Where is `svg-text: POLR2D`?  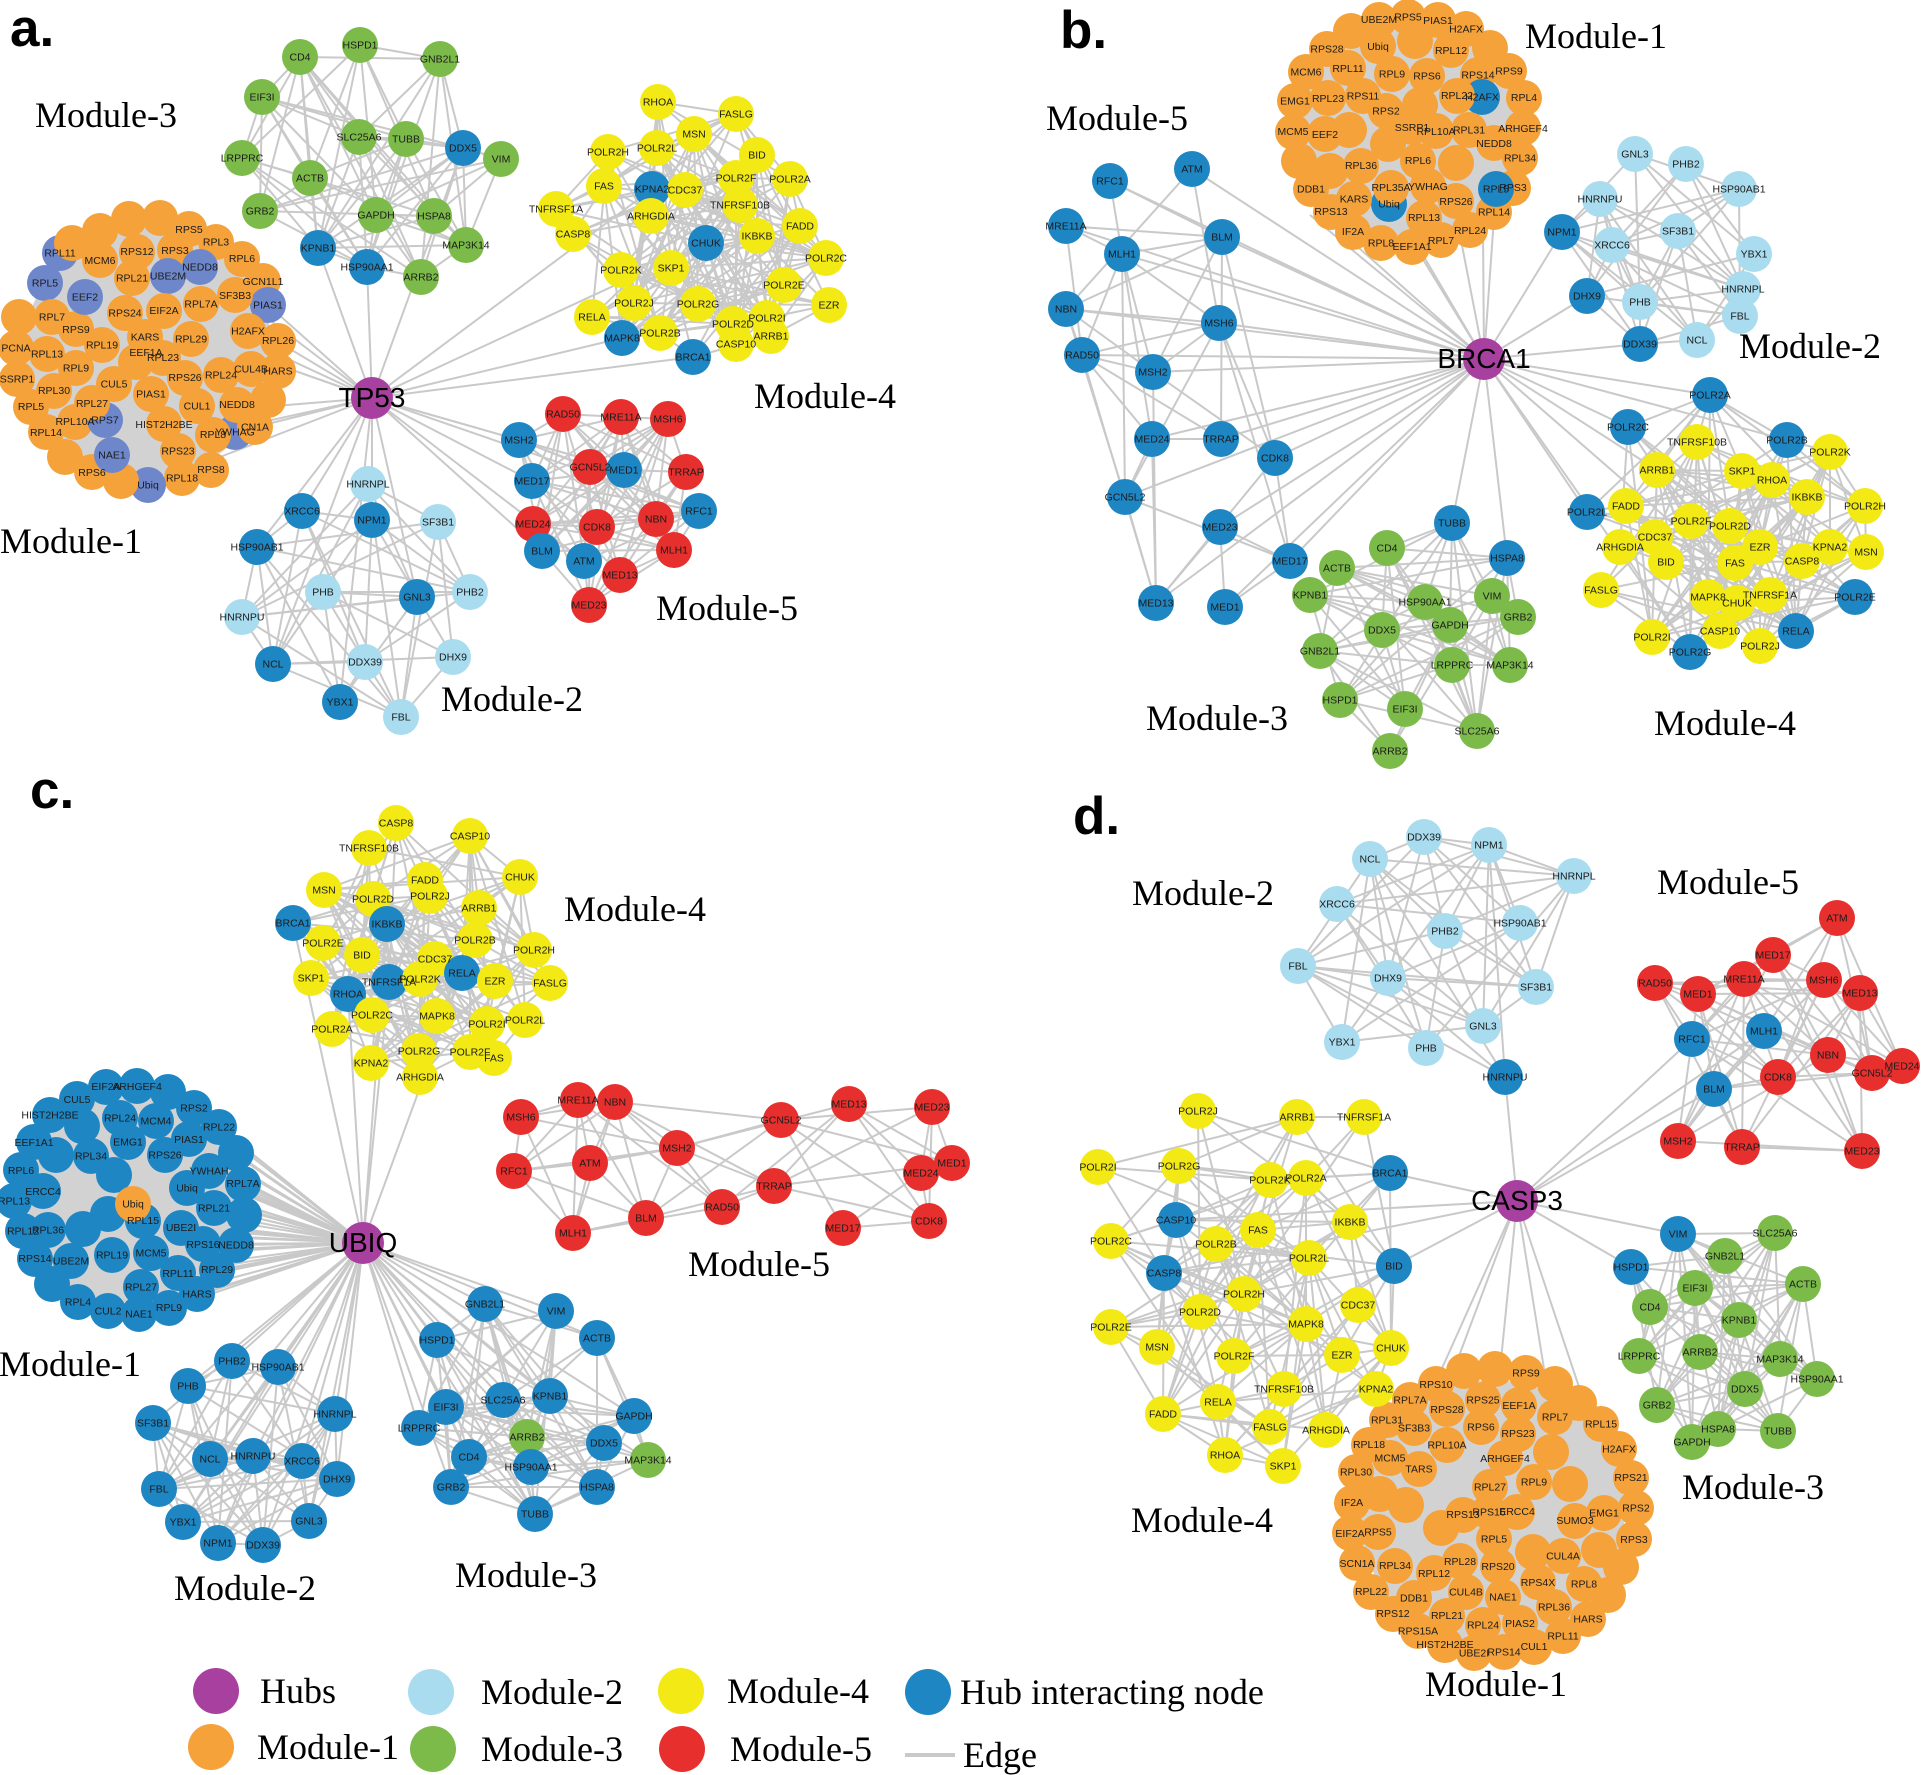
svg-text: POLR2D is located at coordinates (1200, 1313).